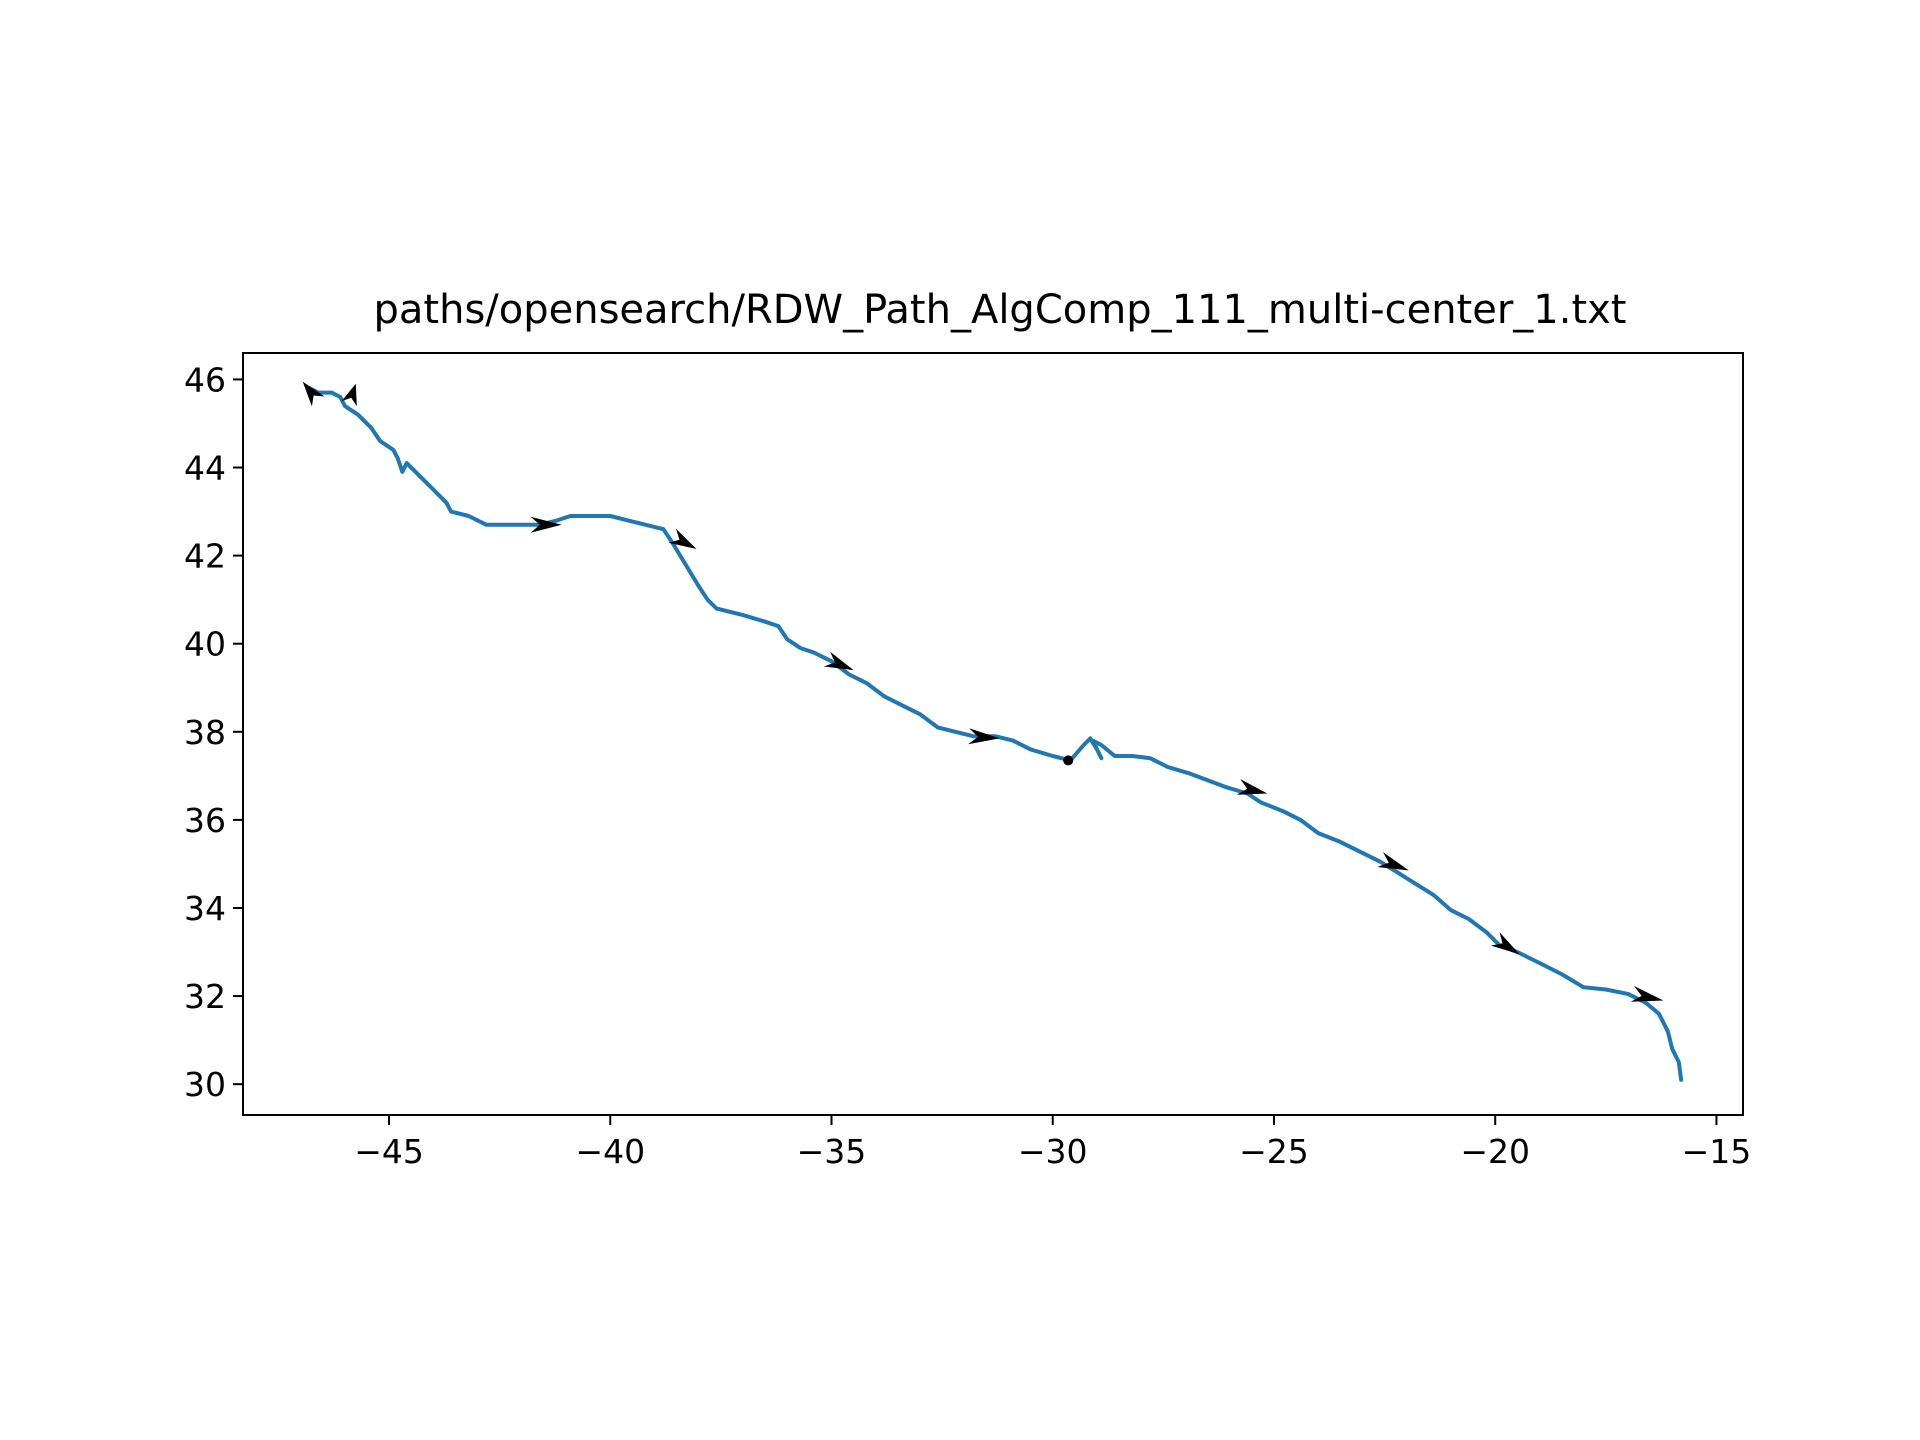  I want to click on y-tick-label: 40, so click(205, 644).